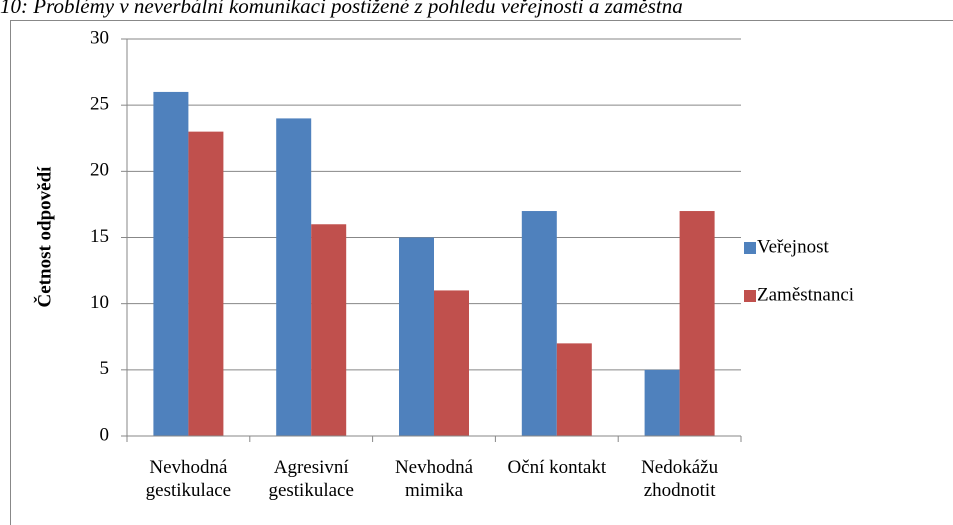 This screenshot has width=953, height=525. What do you see at coordinates (99, 302) in the screenshot?
I see `y-tick-label: 10` at bounding box center [99, 302].